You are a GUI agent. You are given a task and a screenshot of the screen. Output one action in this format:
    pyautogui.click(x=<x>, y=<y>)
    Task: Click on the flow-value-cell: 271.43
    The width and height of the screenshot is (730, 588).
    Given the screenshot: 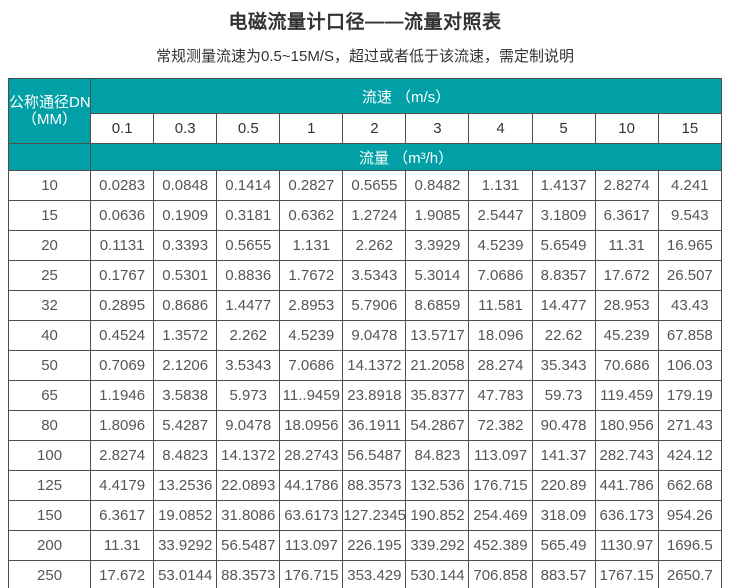 What is the action you would take?
    pyautogui.click(x=690, y=425)
    